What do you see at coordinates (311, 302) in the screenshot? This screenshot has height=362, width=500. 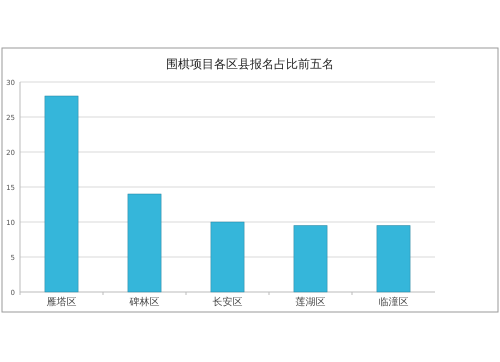 I see `x-tick-label: 莲湖区` at bounding box center [311, 302].